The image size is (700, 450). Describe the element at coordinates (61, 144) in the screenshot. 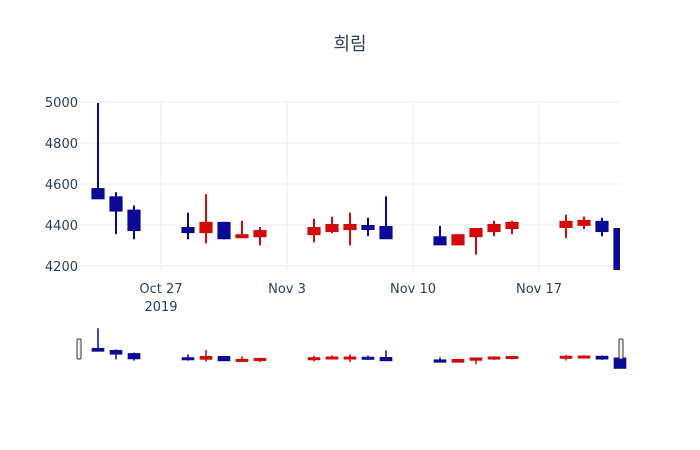

I see `y-tick-label: 4800` at that location.